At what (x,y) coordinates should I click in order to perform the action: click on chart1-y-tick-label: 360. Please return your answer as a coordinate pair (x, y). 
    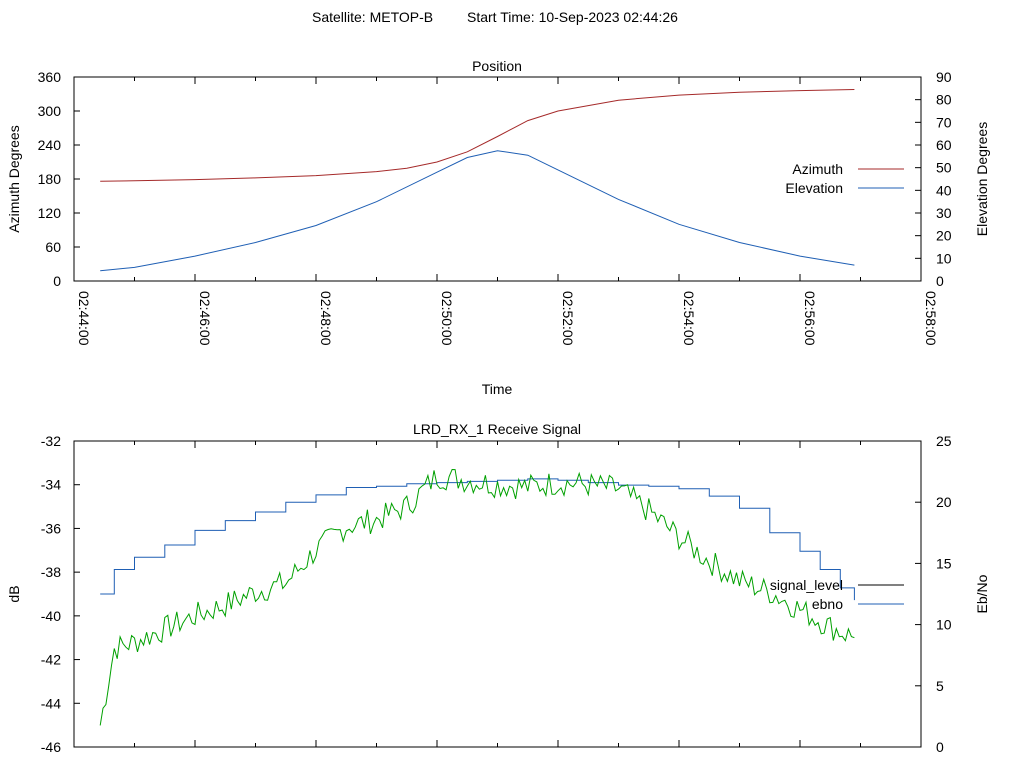
    Looking at the image, I should click on (50, 77).